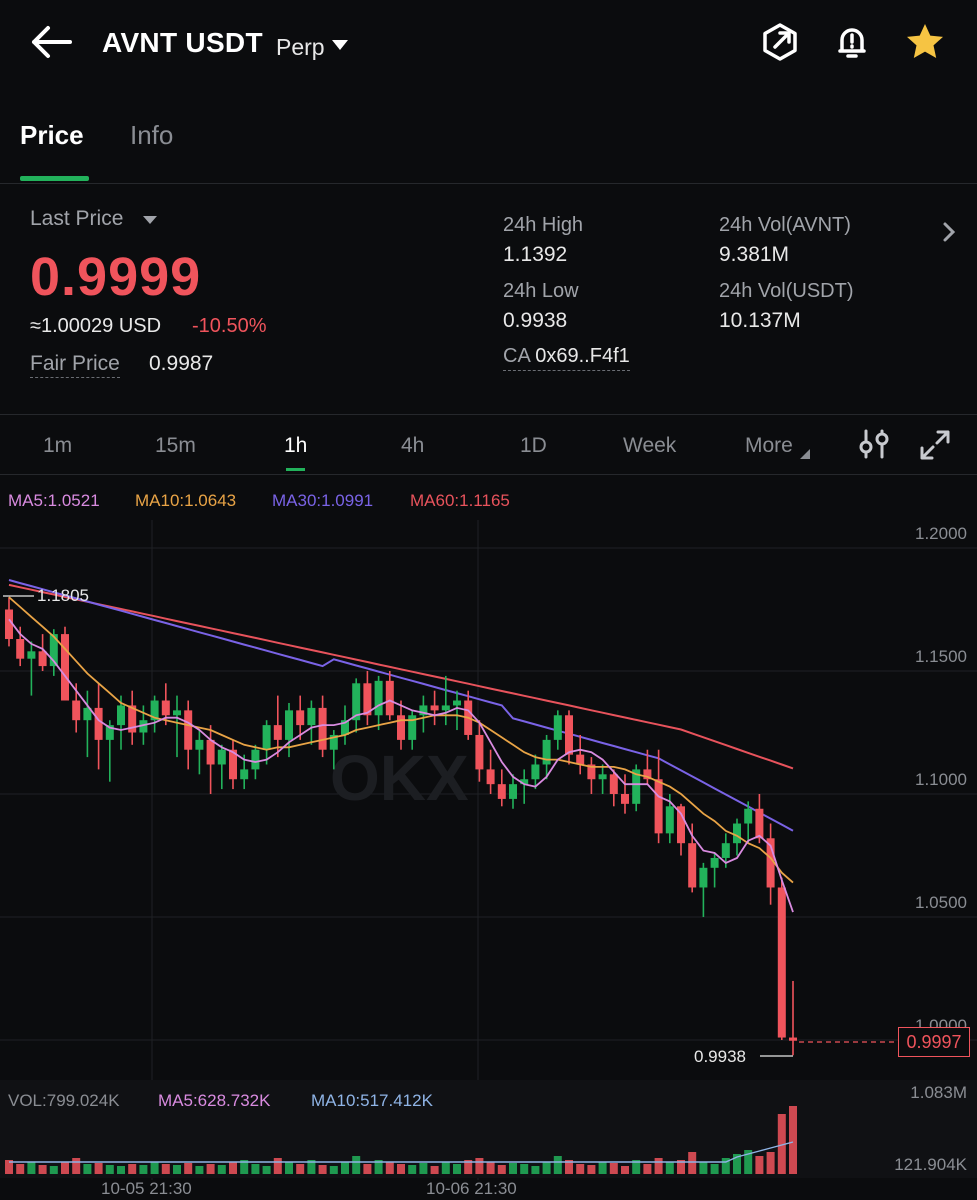 Image resolution: width=977 pixels, height=1200 pixels. I want to click on fair-price-value: 0.9987, so click(181, 363).